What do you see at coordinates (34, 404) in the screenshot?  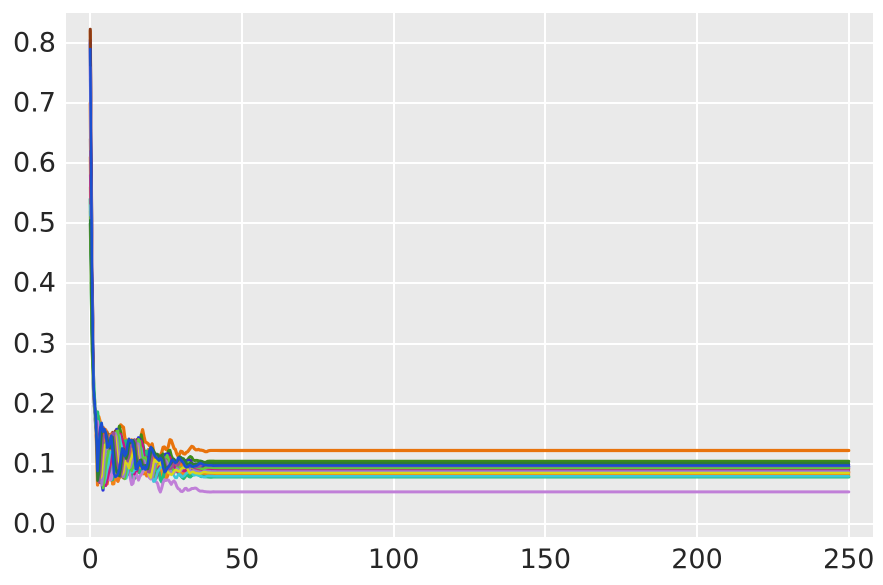 I see `y-tick-label: 0.2` at bounding box center [34, 404].